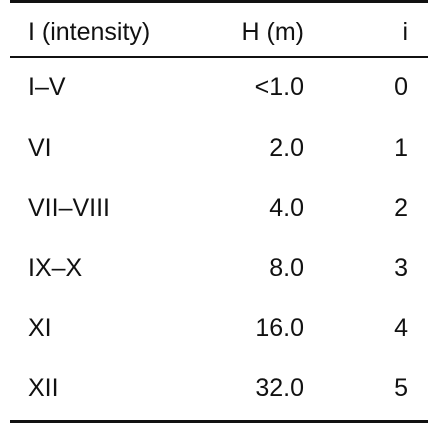 The width and height of the screenshot is (437, 428). I want to click on cell-height: <1.0, so click(279, 87).